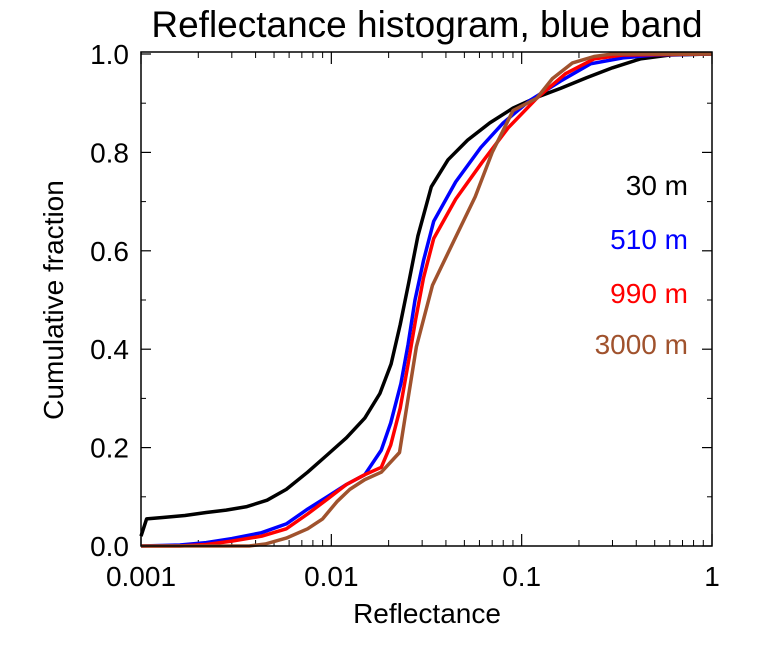 The image size is (762, 658). I want to click on y-tick-label: 0.6, so click(109, 251).